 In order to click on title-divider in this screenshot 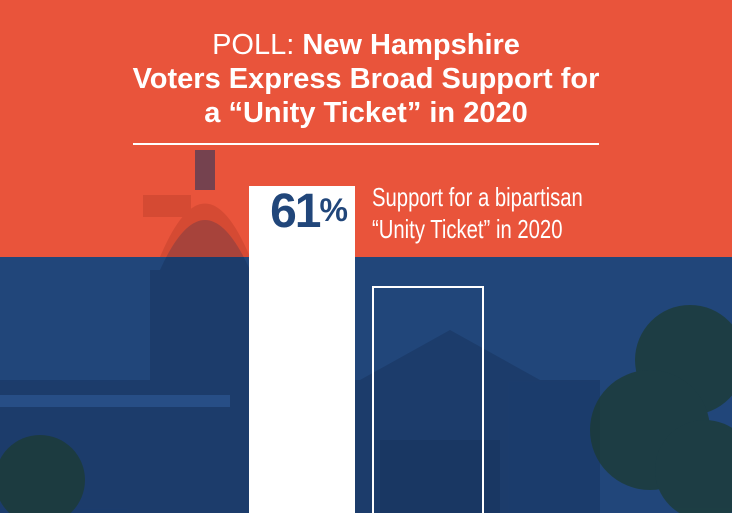, I will do `click(366, 144)`.